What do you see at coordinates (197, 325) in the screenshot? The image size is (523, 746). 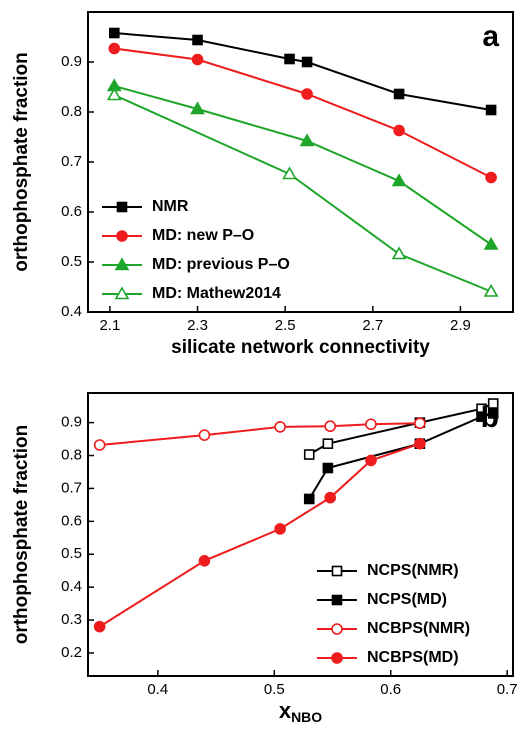 I see `x-tick-label: 2.3` at bounding box center [197, 325].